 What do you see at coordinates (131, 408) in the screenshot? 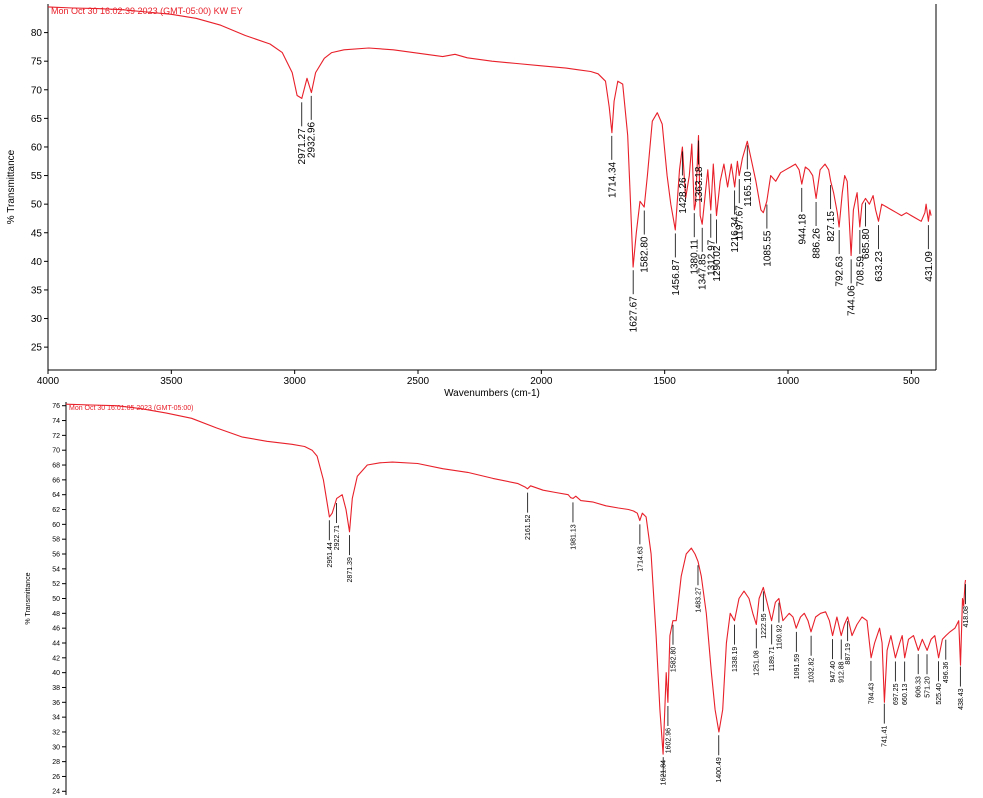
I see `chart-1-header-text: Mon Oct 30 16:01:05 2023 (GMT-05:00)` at bounding box center [131, 408].